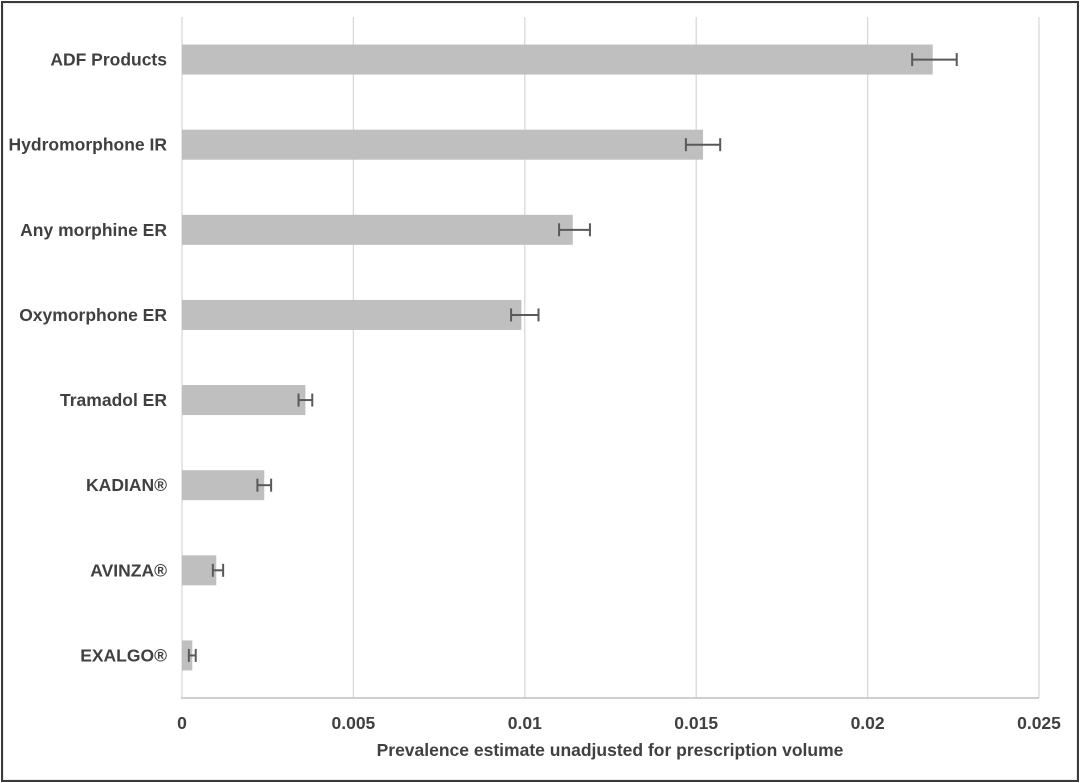 The width and height of the screenshot is (1080, 783). What do you see at coordinates (354, 723) in the screenshot?
I see `x-tick-label: 0.005` at bounding box center [354, 723].